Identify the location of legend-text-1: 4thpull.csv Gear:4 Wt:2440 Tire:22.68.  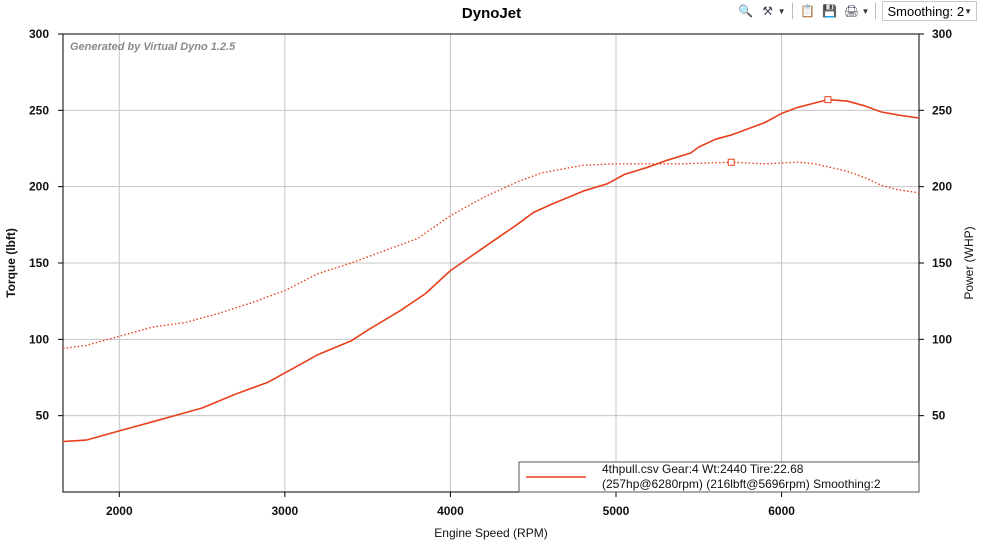
(703, 469).